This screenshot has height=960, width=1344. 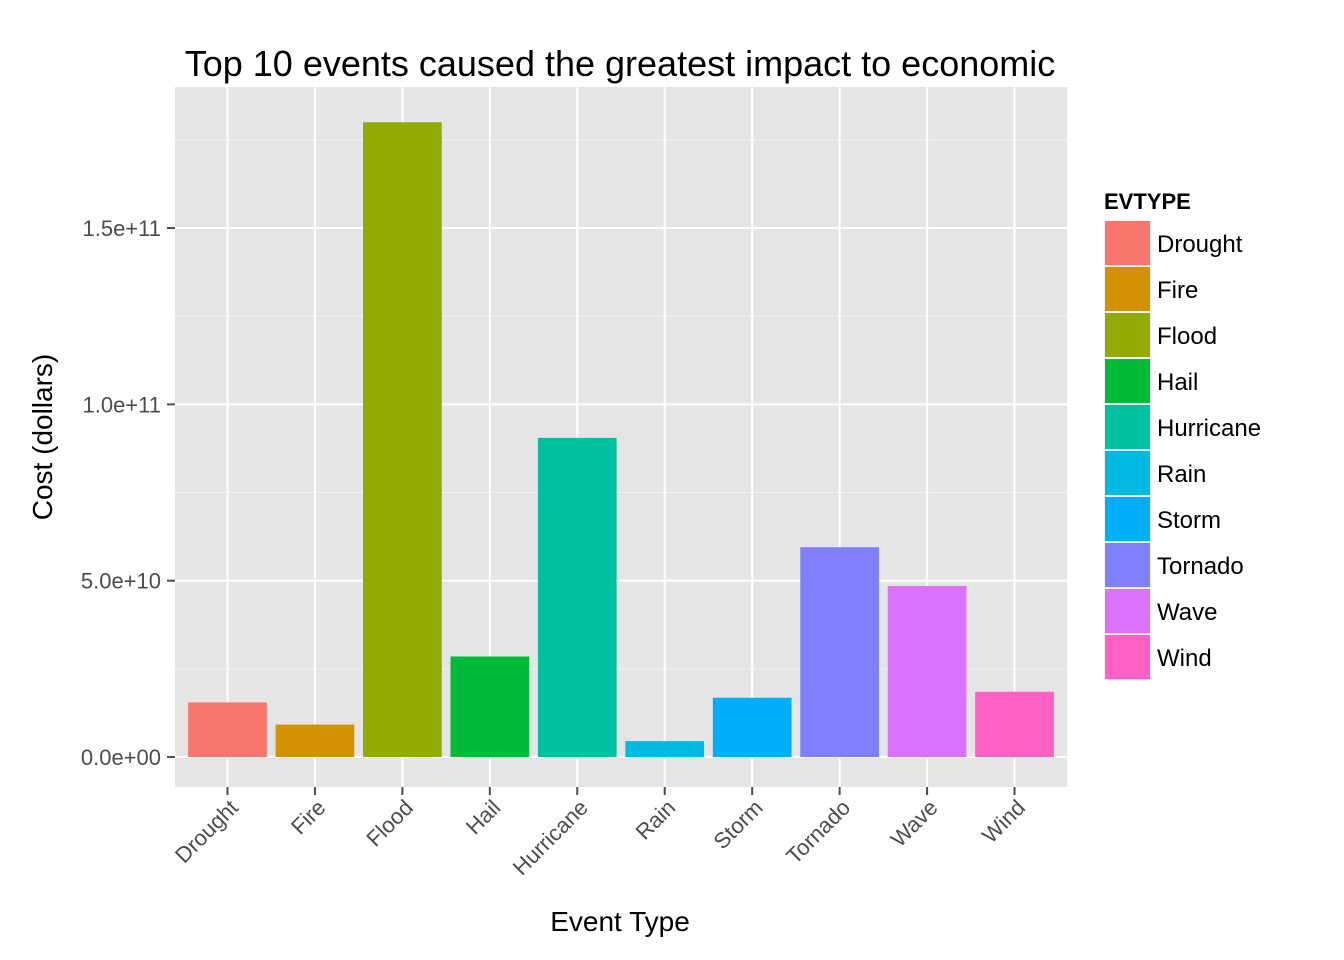 I want to click on bar-wind, so click(x=1014, y=724).